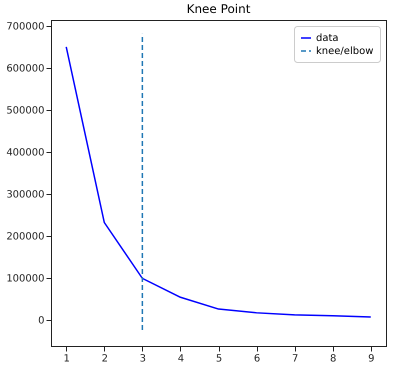  What do you see at coordinates (105, 359) in the screenshot?
I see `x-tick-label: 2` at bounding box center [105, 359].